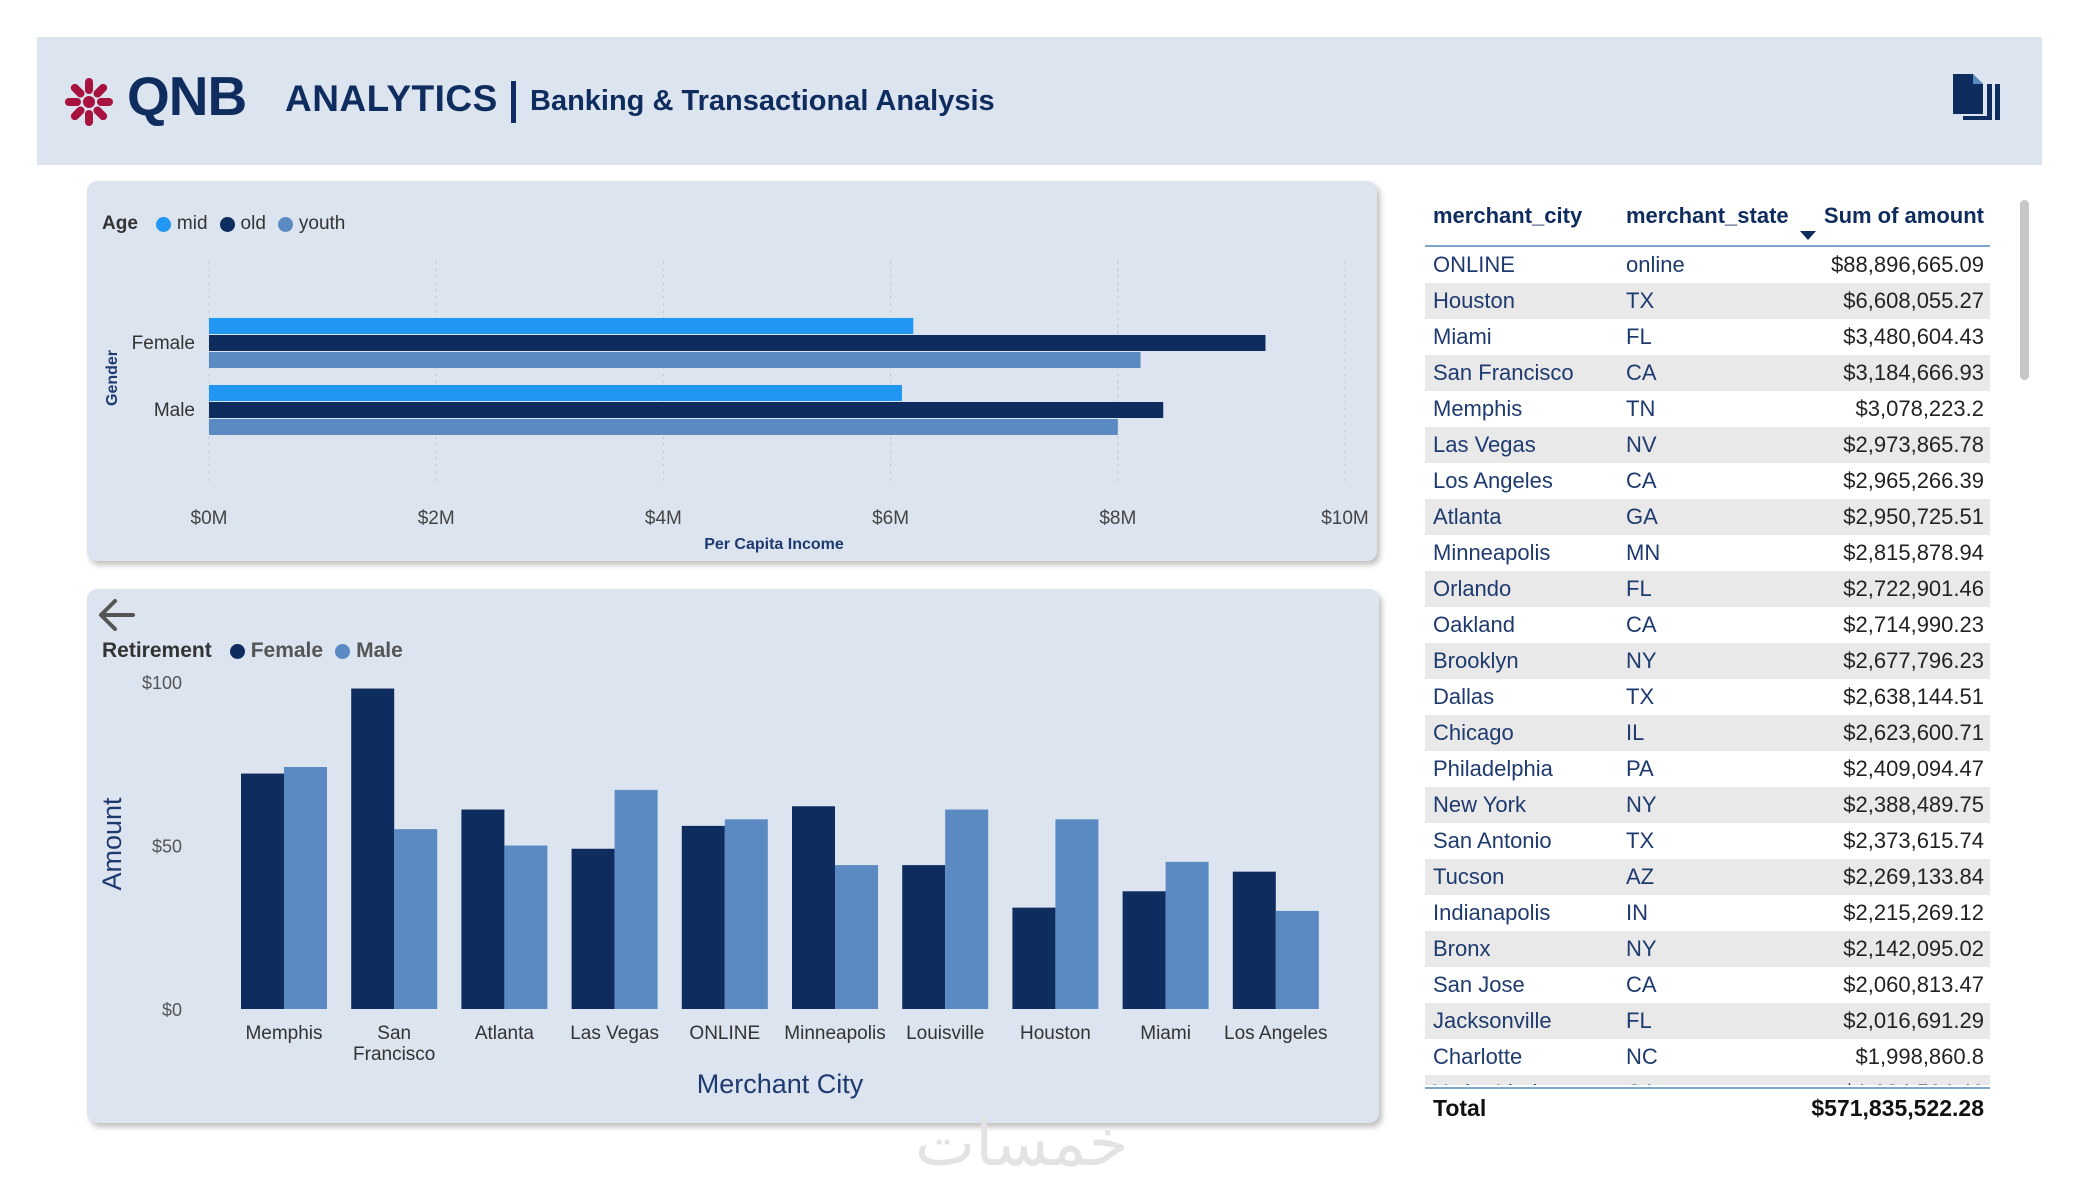 The height and width of the screenshot is (1200, 2075). Describe the element at coordinates (967, 909) in the screenshot. I see `bar-male-louisville` at that location.